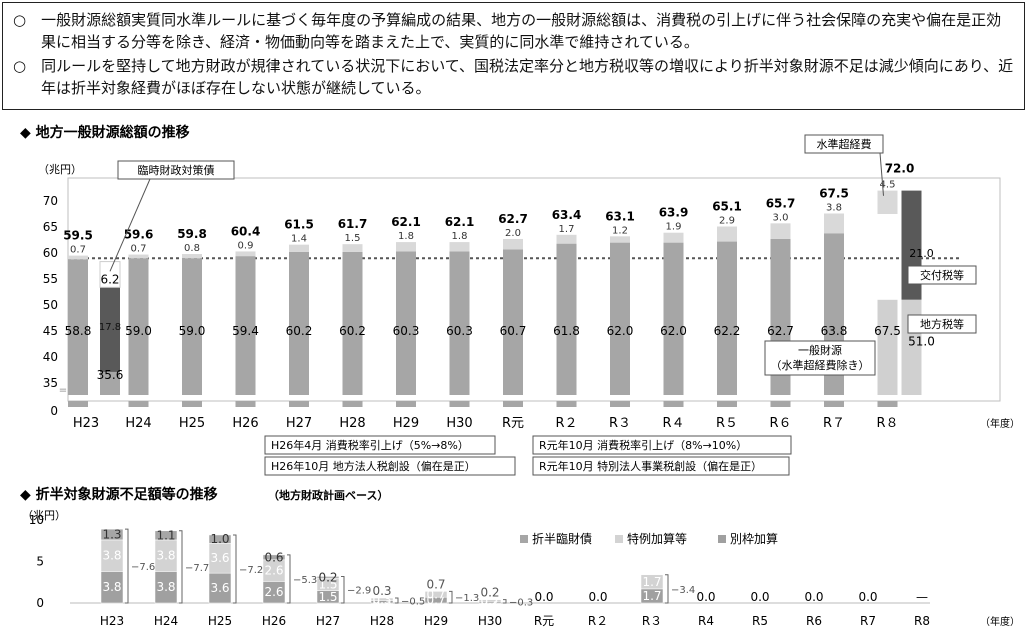 This screenshot has width=1030, height=631. Describe the element at coordinates (567, 215) in the screenshot. I see `chart1-total-value: 63.4` at that location.